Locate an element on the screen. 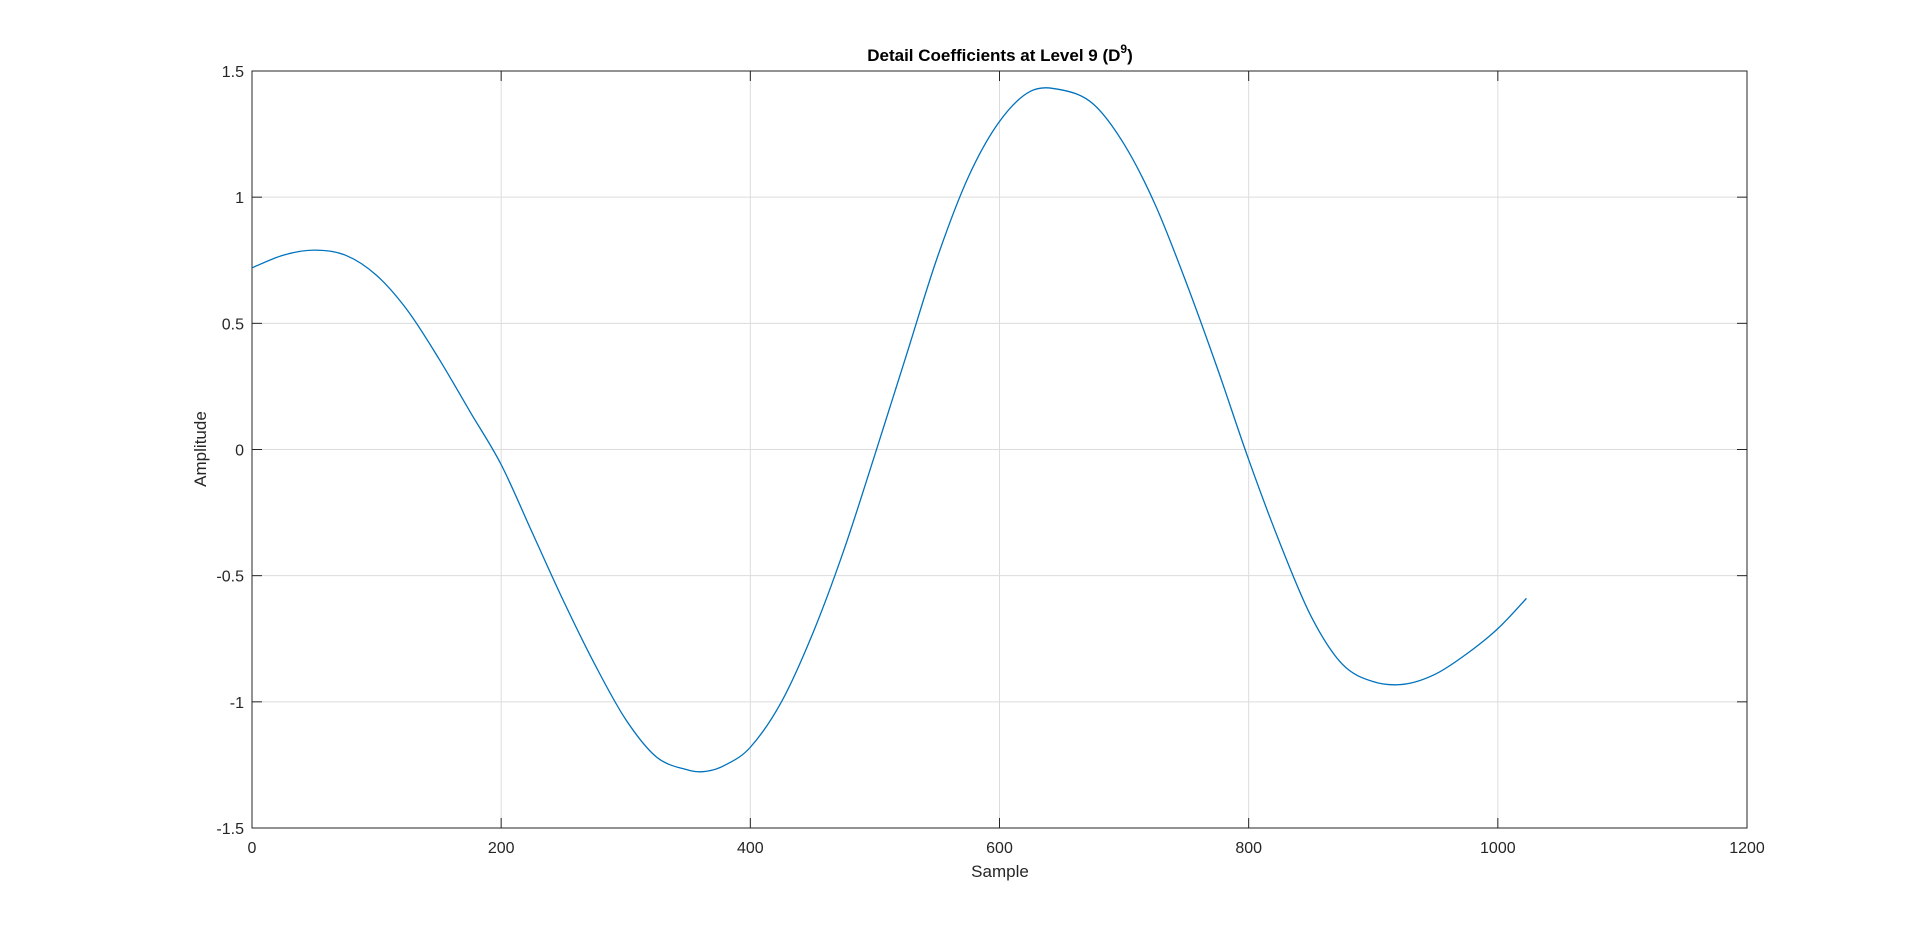 This screenshot has width=1920, height=931. x-tick-label: 200 is located at coordinates (501, 848).